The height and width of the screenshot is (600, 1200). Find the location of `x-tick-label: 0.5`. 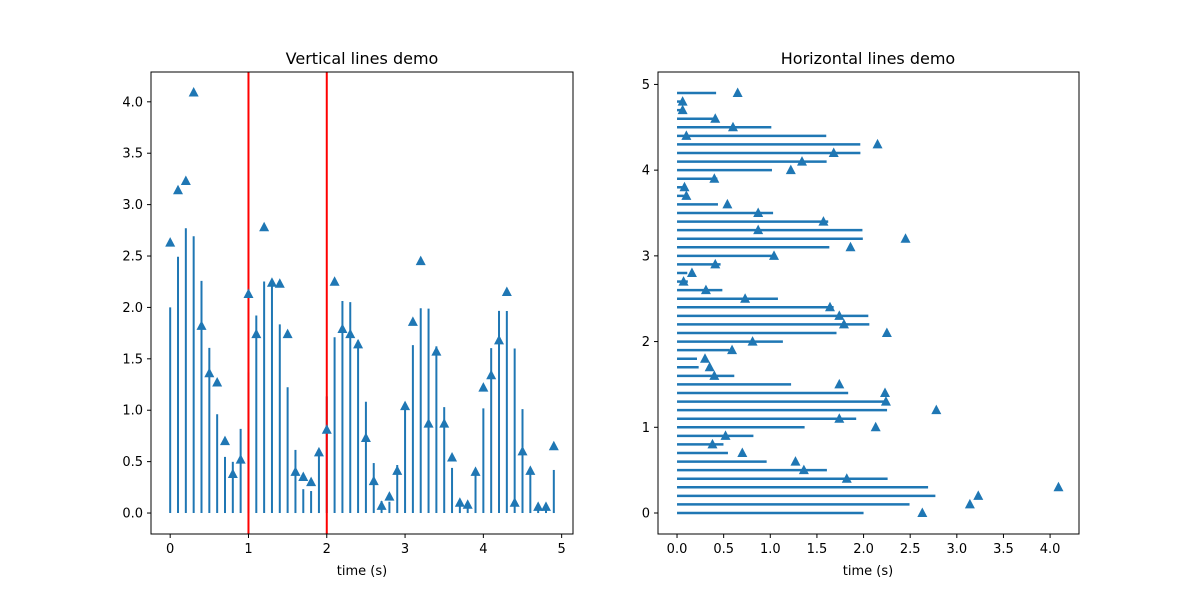

x-tick-label: 0.5 is located at coordinates (723, 549).